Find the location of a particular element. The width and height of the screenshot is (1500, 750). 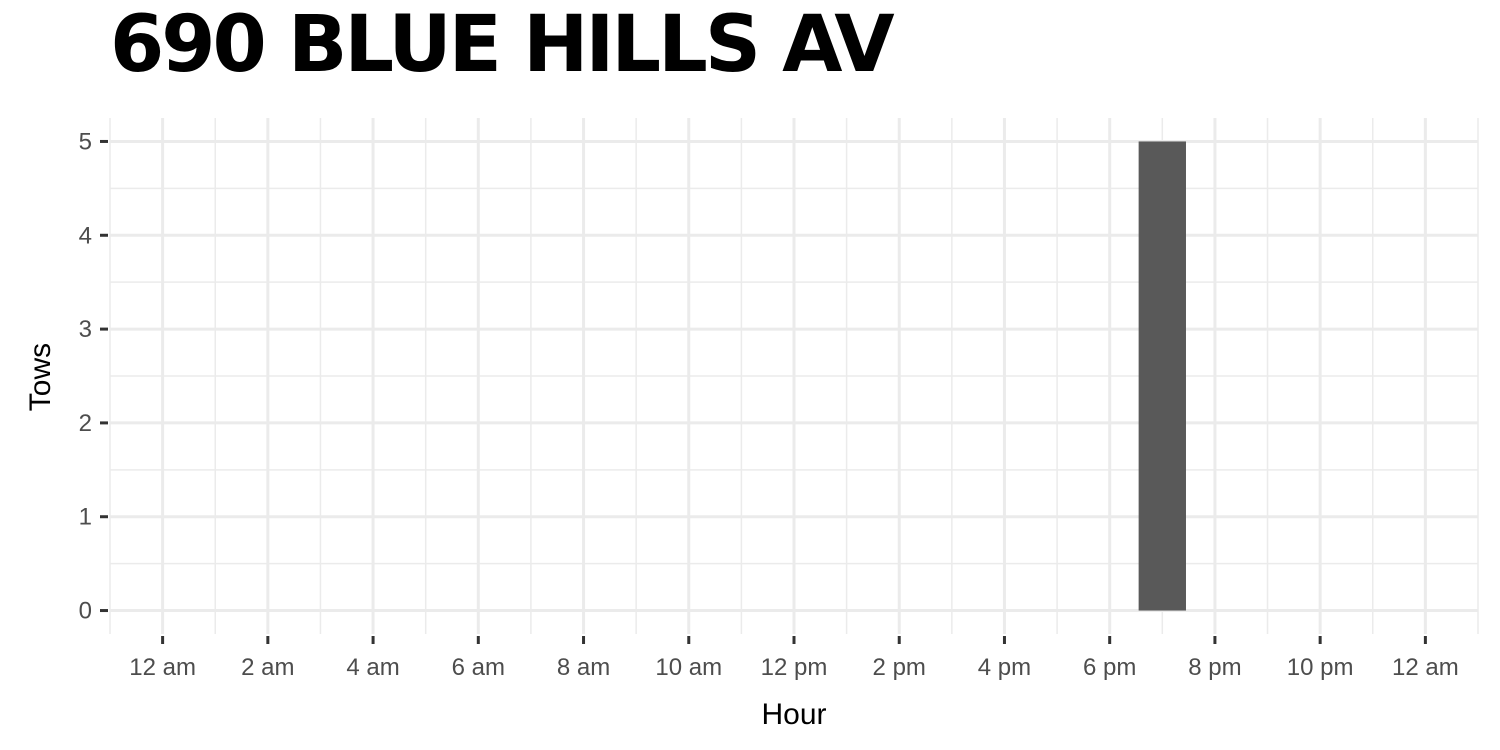

x-tick-label: 8 pm is located at coordinates (1214, 667).